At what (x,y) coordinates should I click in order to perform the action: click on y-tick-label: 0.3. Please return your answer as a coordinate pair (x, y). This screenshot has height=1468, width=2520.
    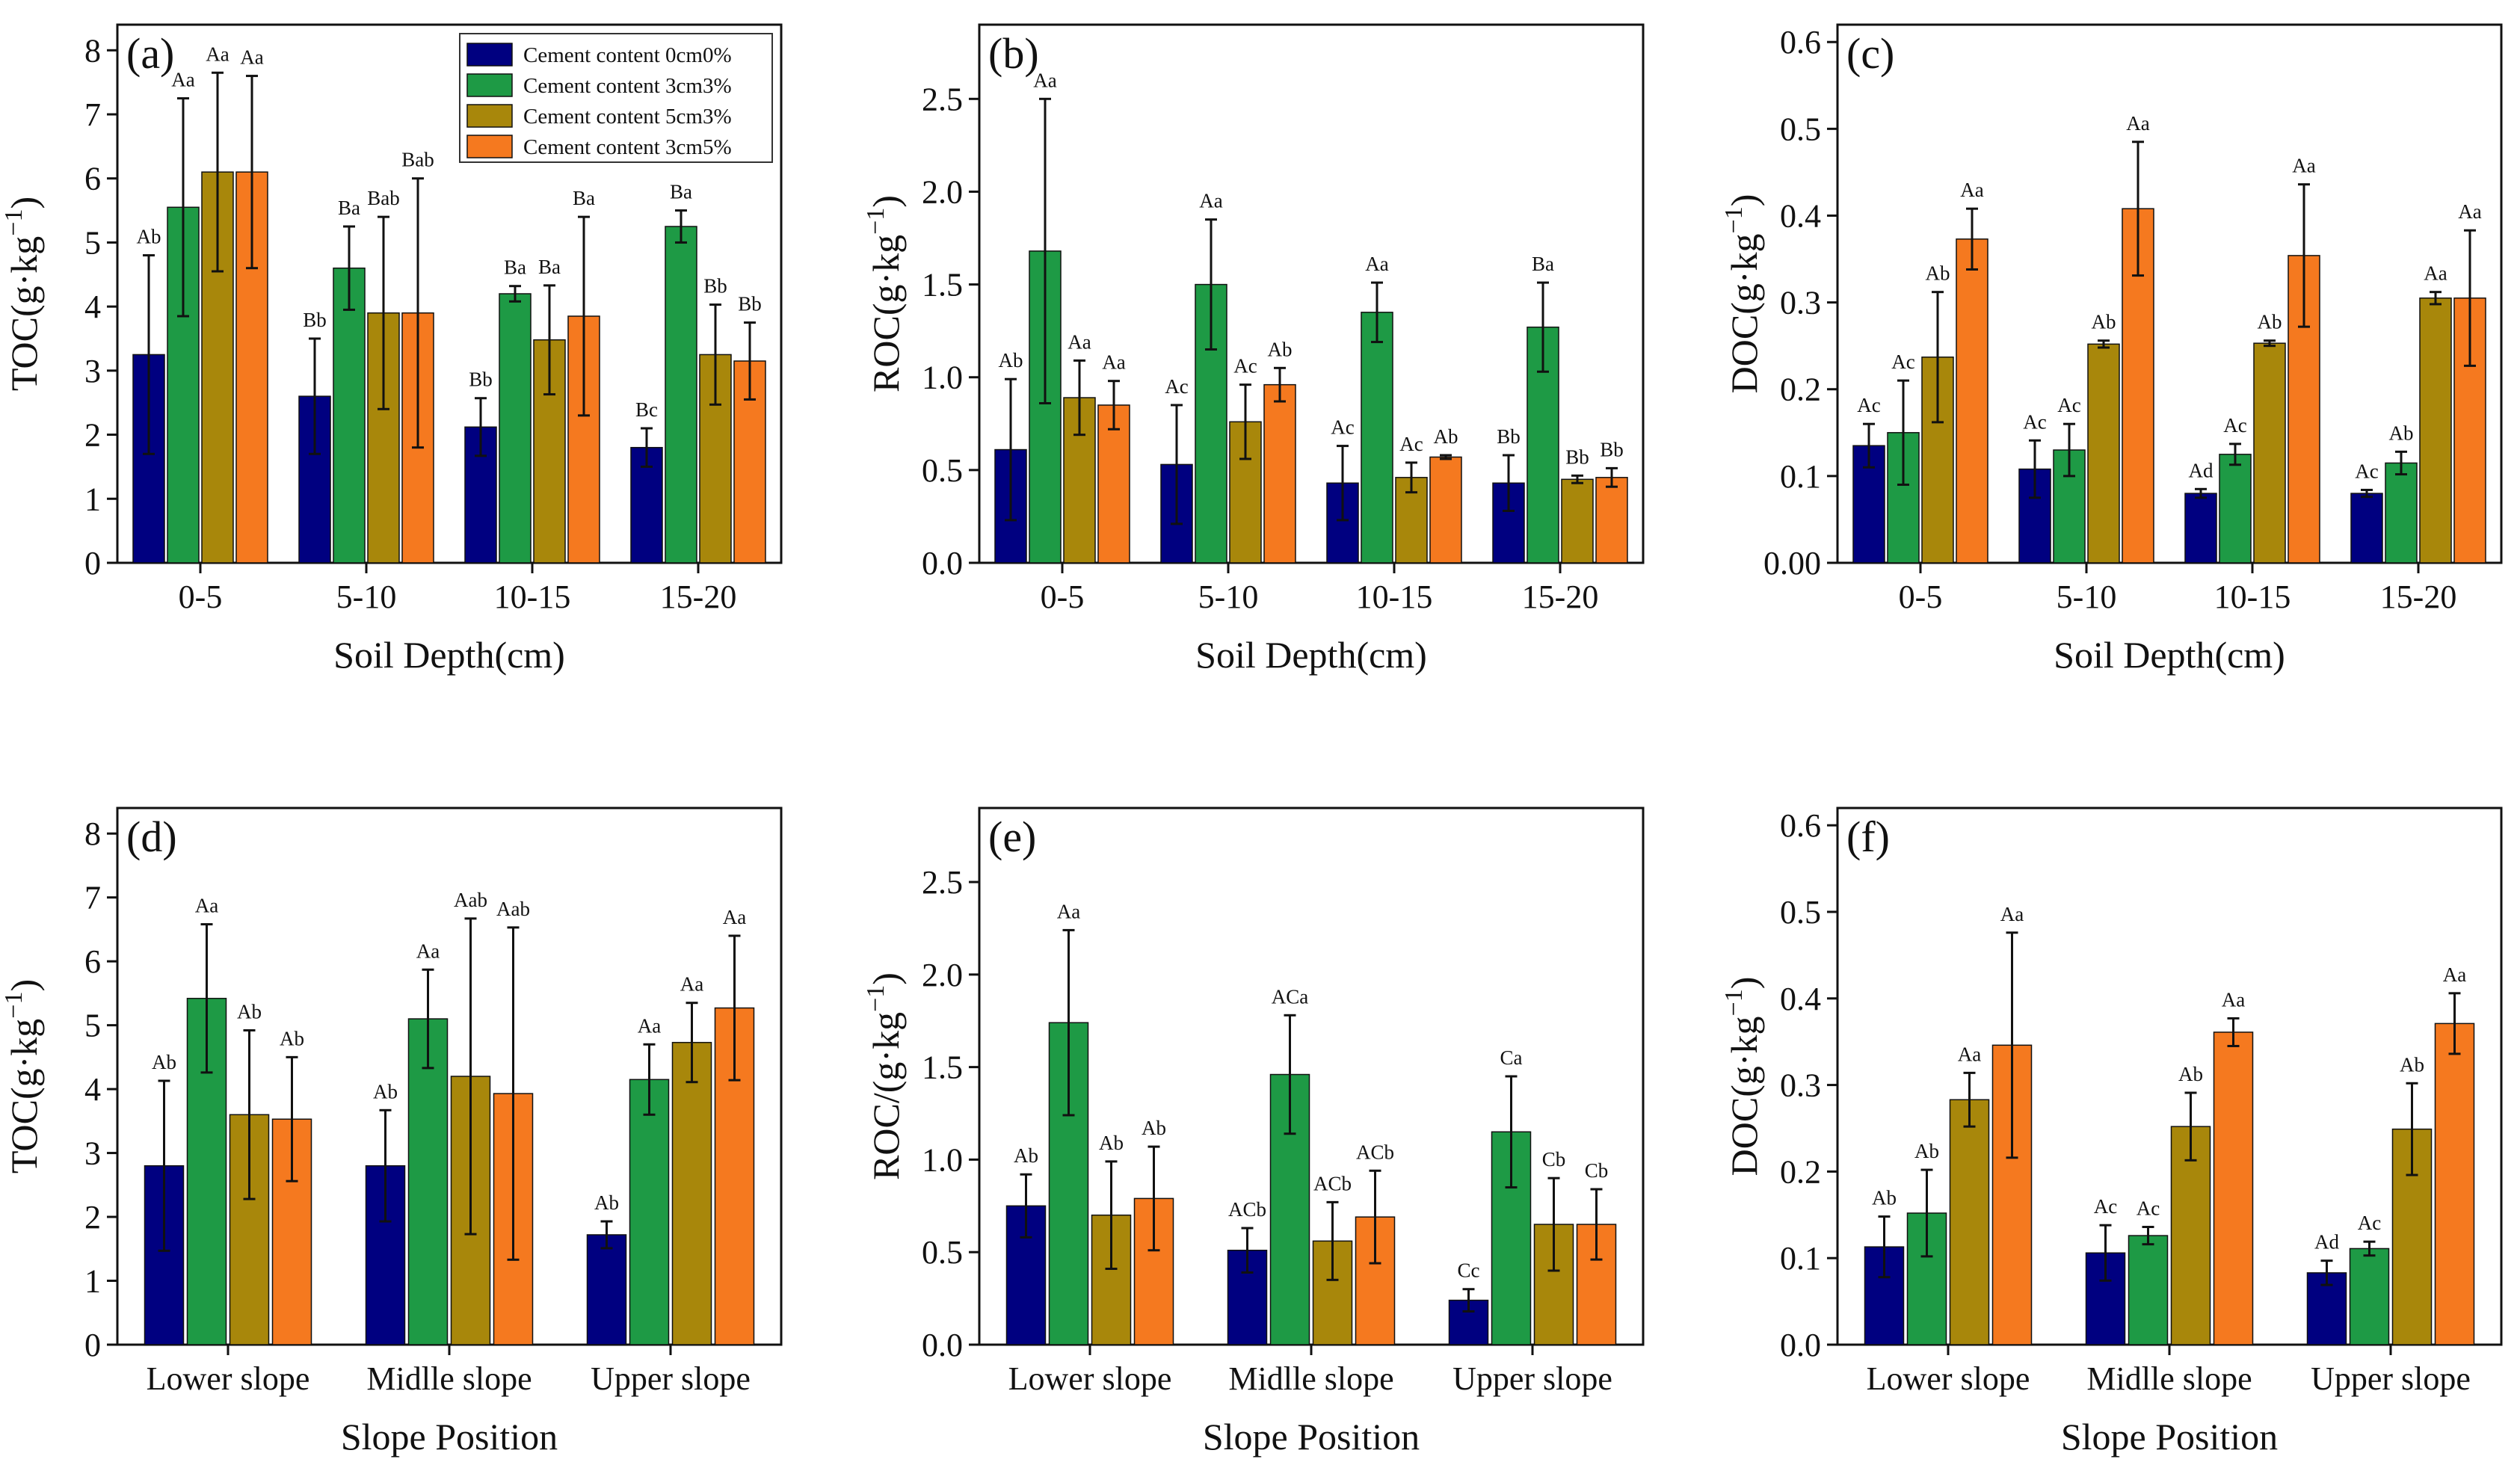
    Looking at the image, I should click on (1800, 303).